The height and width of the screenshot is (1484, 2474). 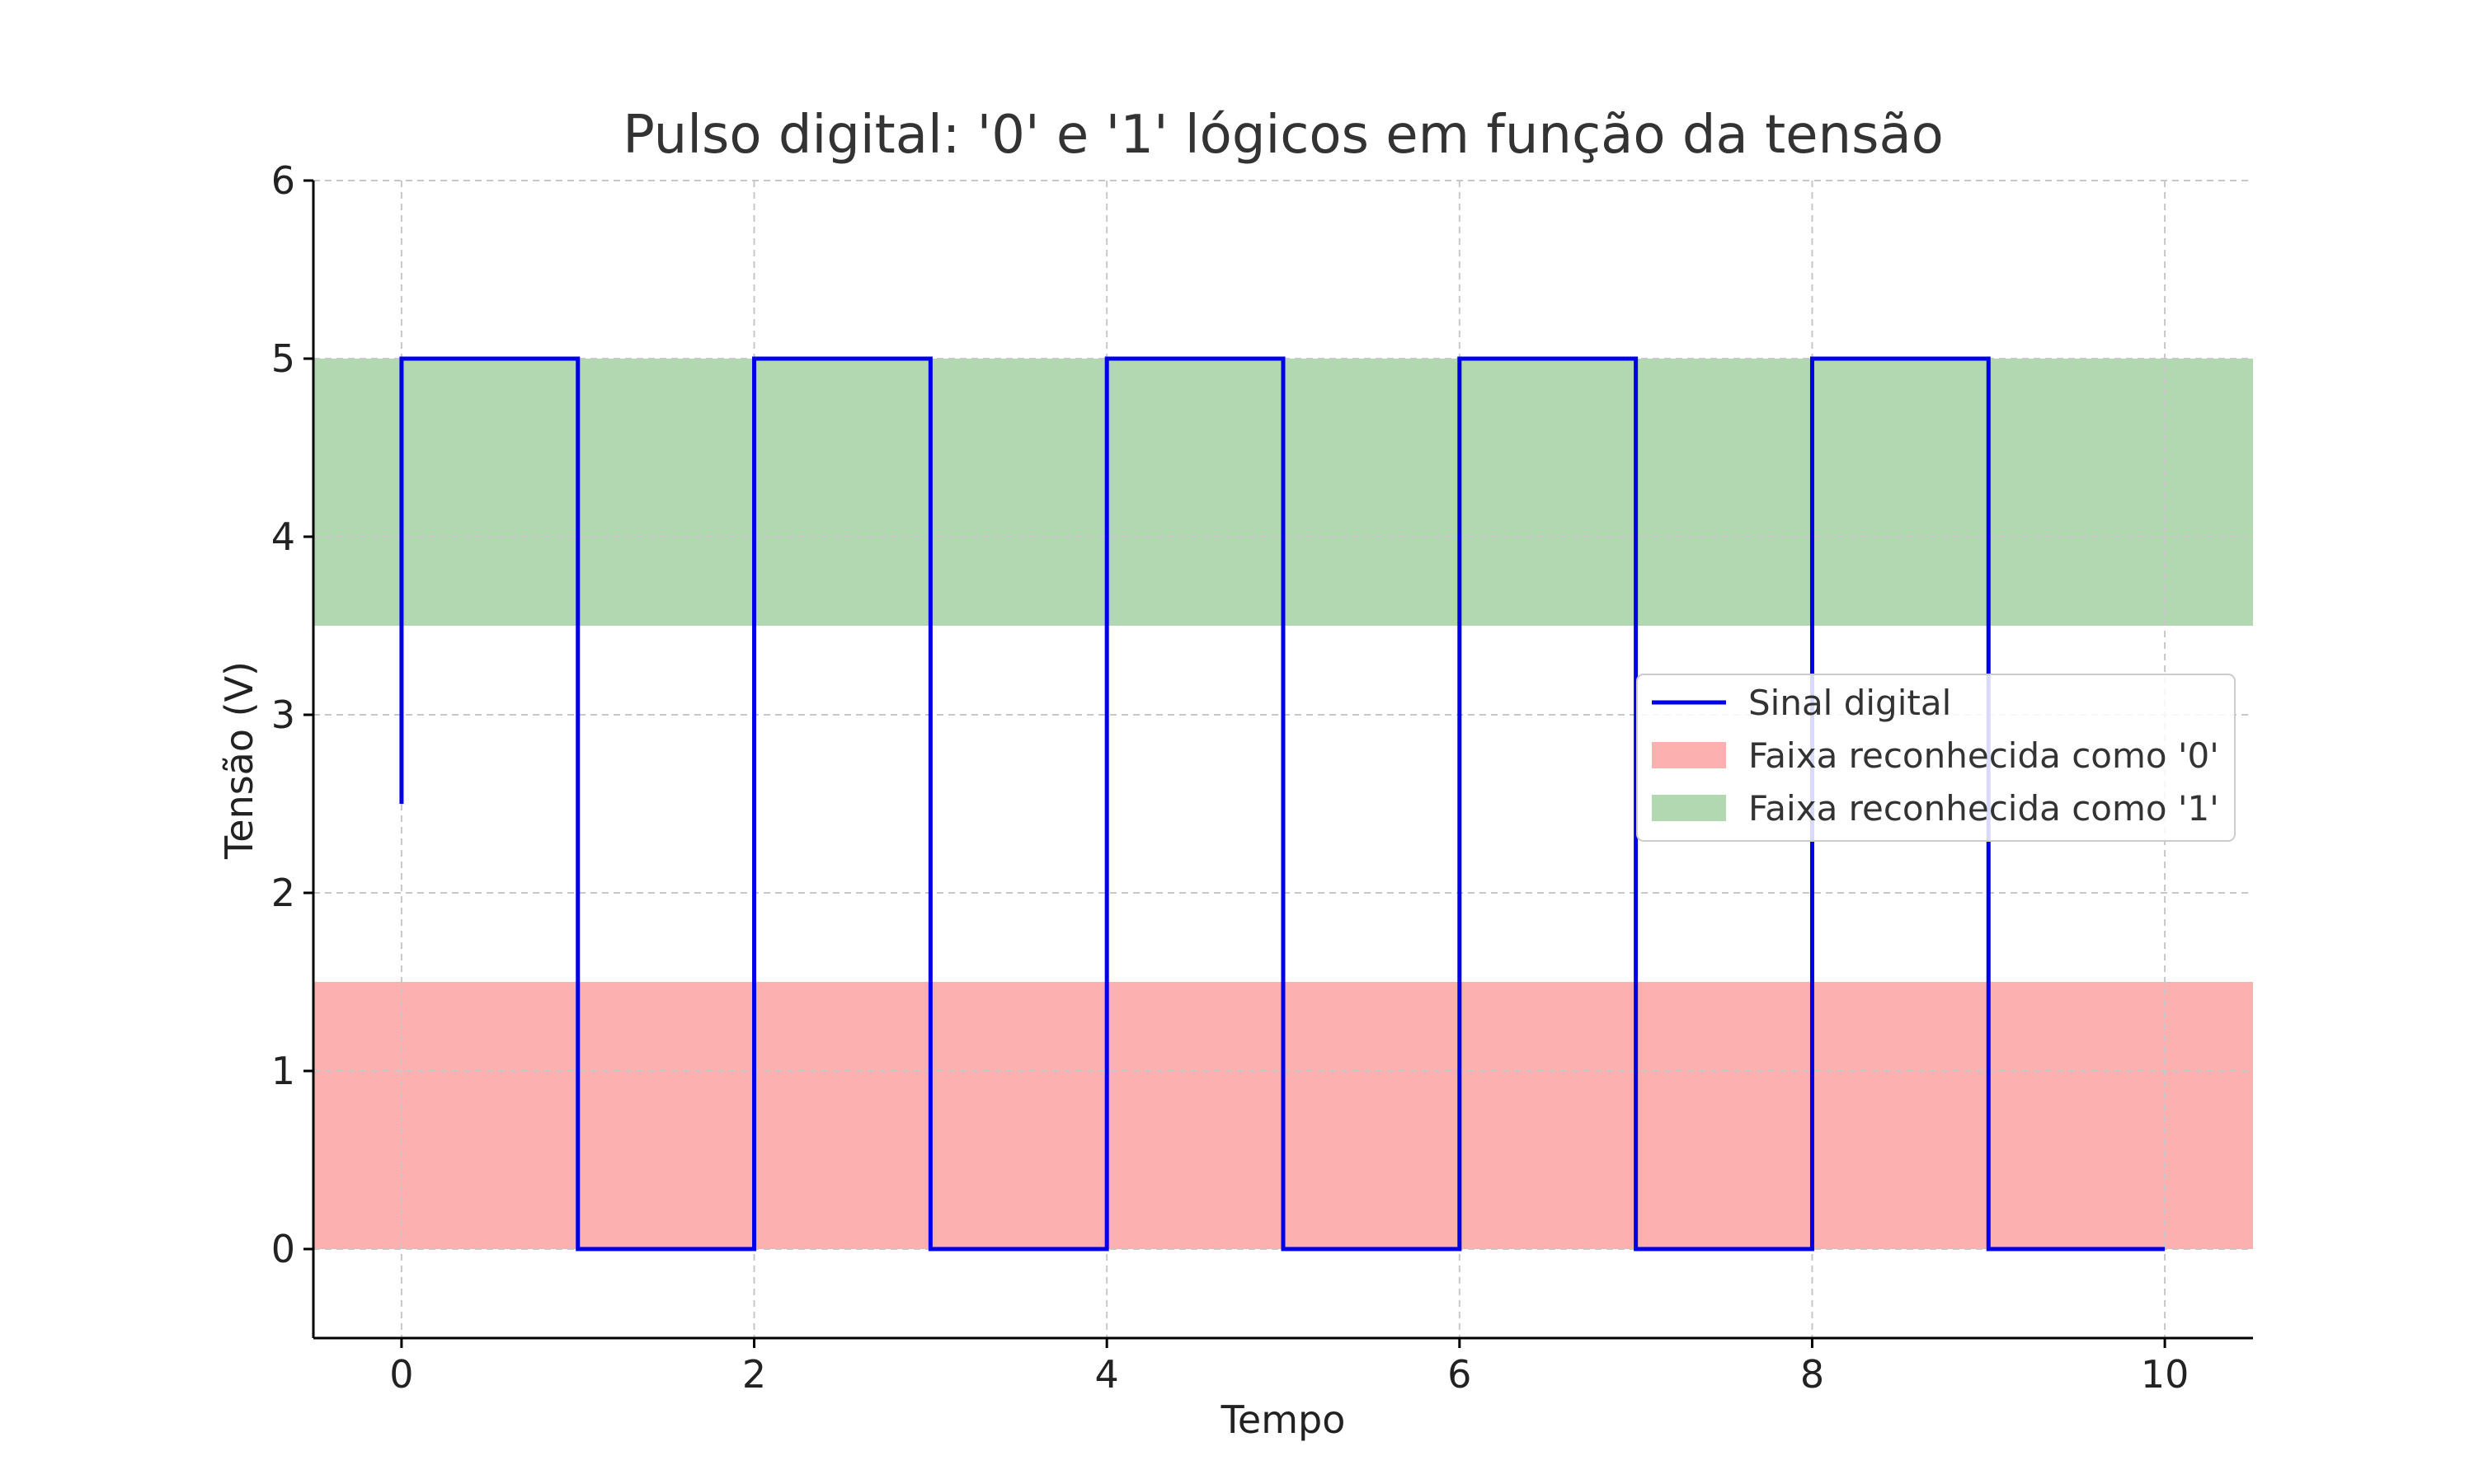 What do you see at coordinates (239, 760) in the screenshot?
I see `y-axis-label: Tensão (V)` at bounding box center [239, 760].